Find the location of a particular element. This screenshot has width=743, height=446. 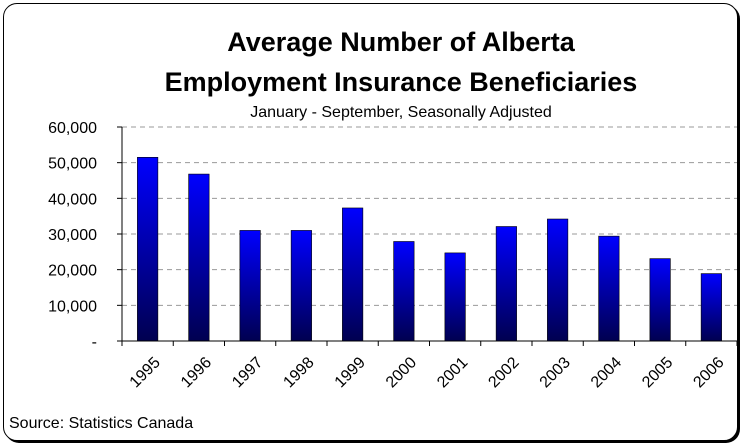

x-tick-label: 2001 is located at coordinates (452, 372).